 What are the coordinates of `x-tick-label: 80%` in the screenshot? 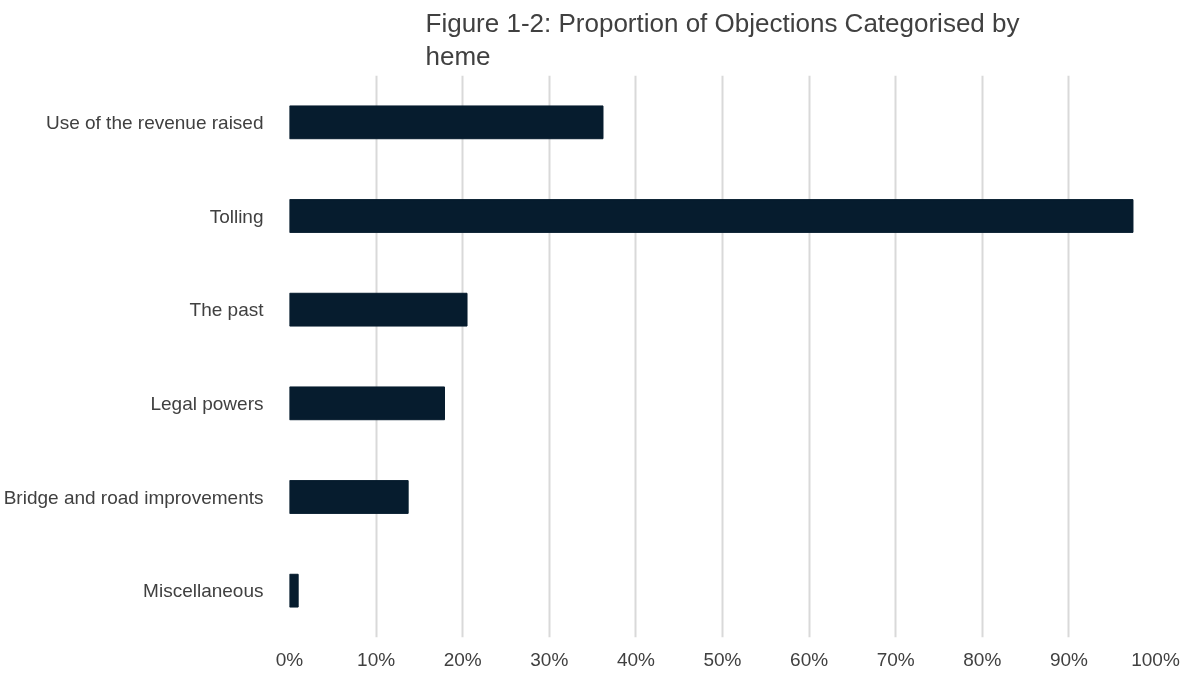 It's located at (982, 659).